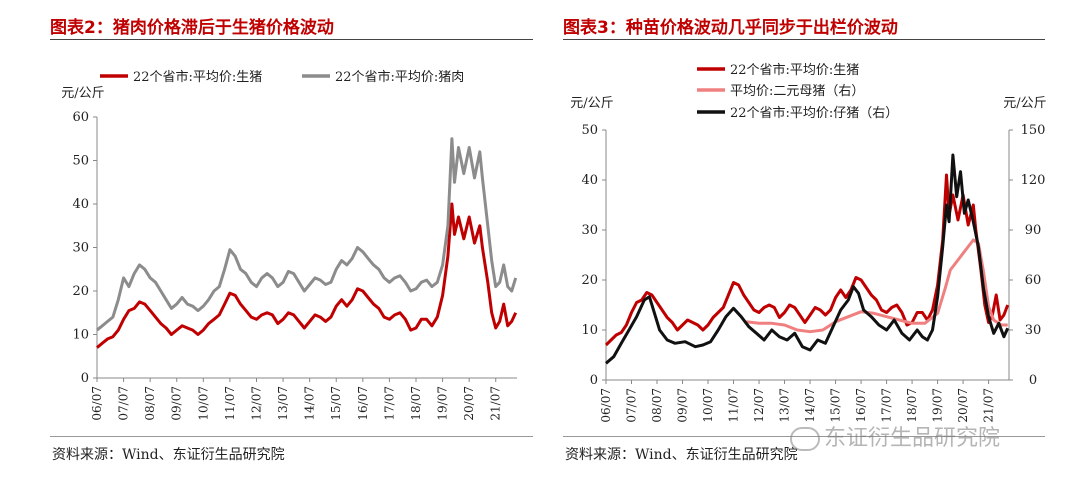 The width and height of the screenshot is (1080, 481). What do you see at coordinates (1024, 103) in the screenshot?
I see `y-axis-label-right: 元/公斤` at bounding box center [1024, 103].